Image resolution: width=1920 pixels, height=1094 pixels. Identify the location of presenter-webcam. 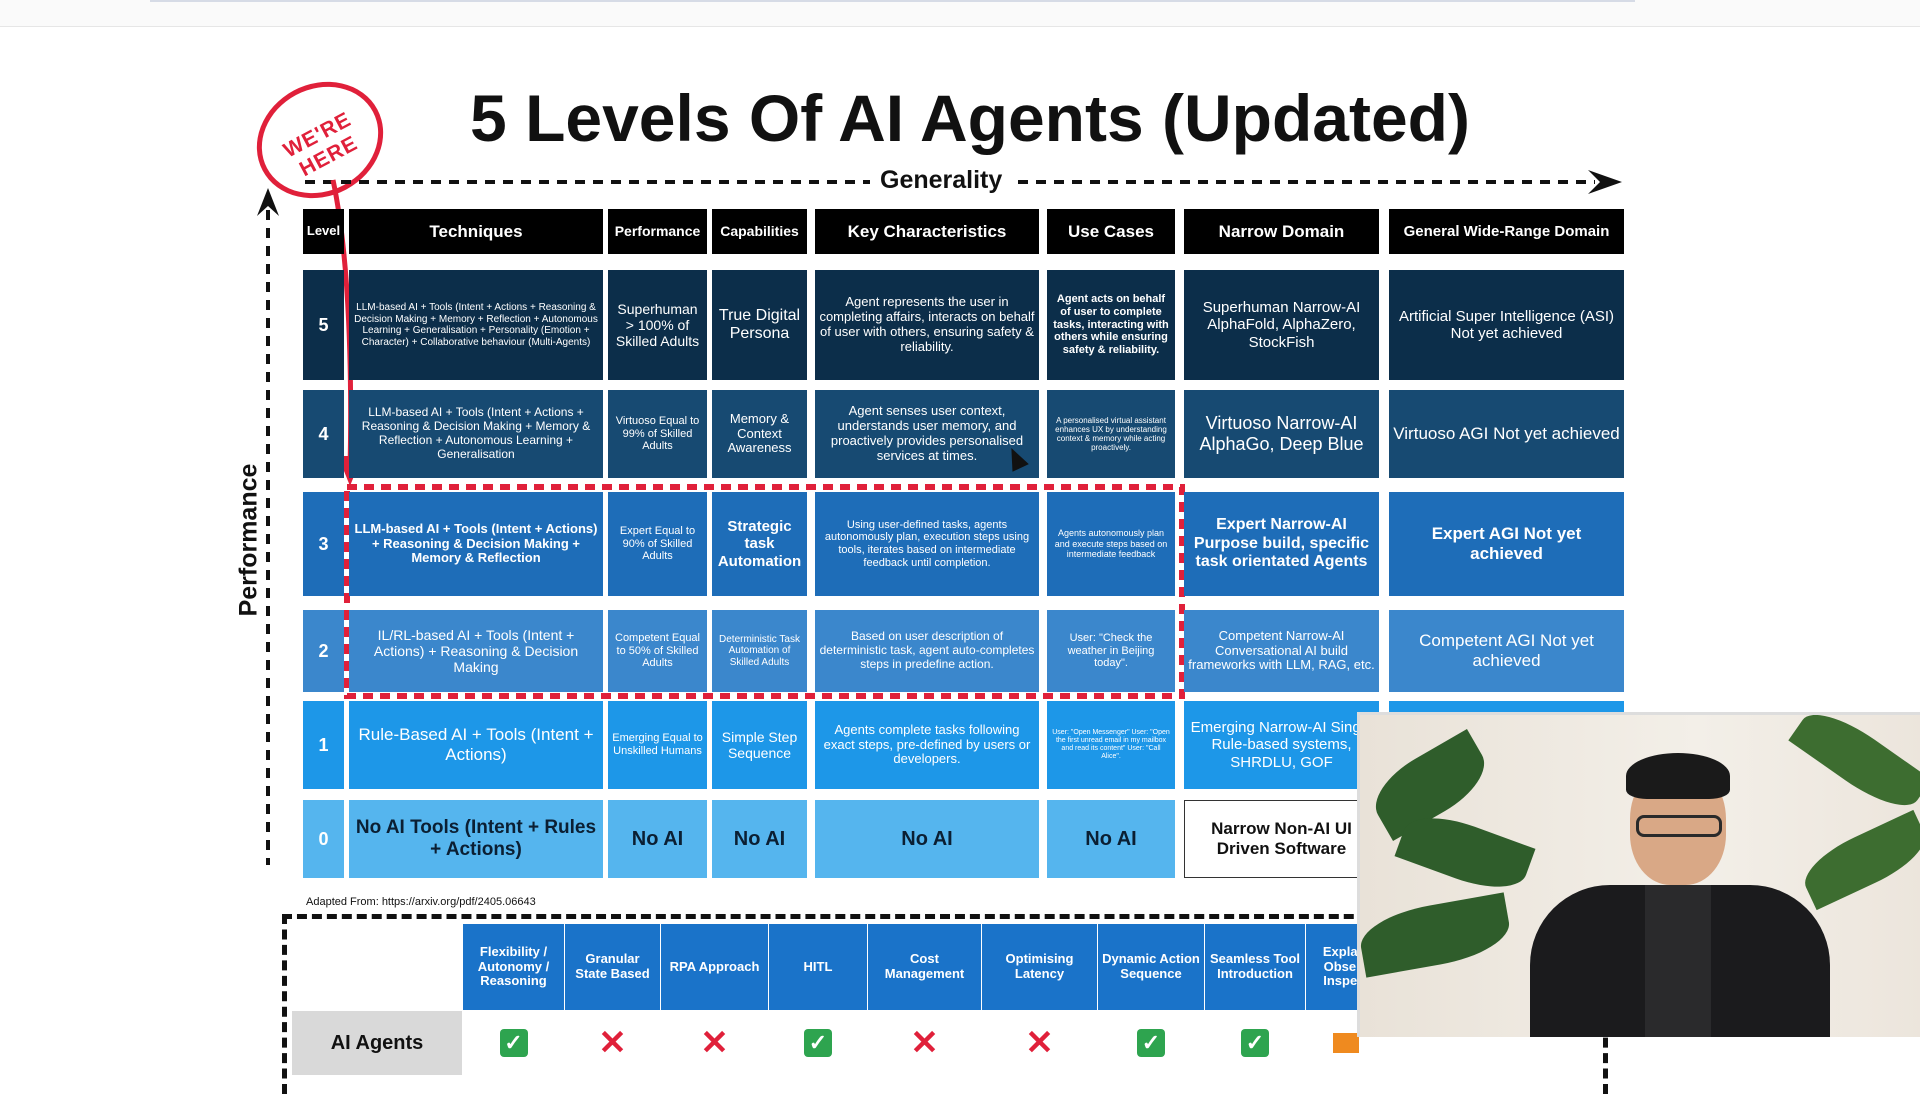
(1638, 874).